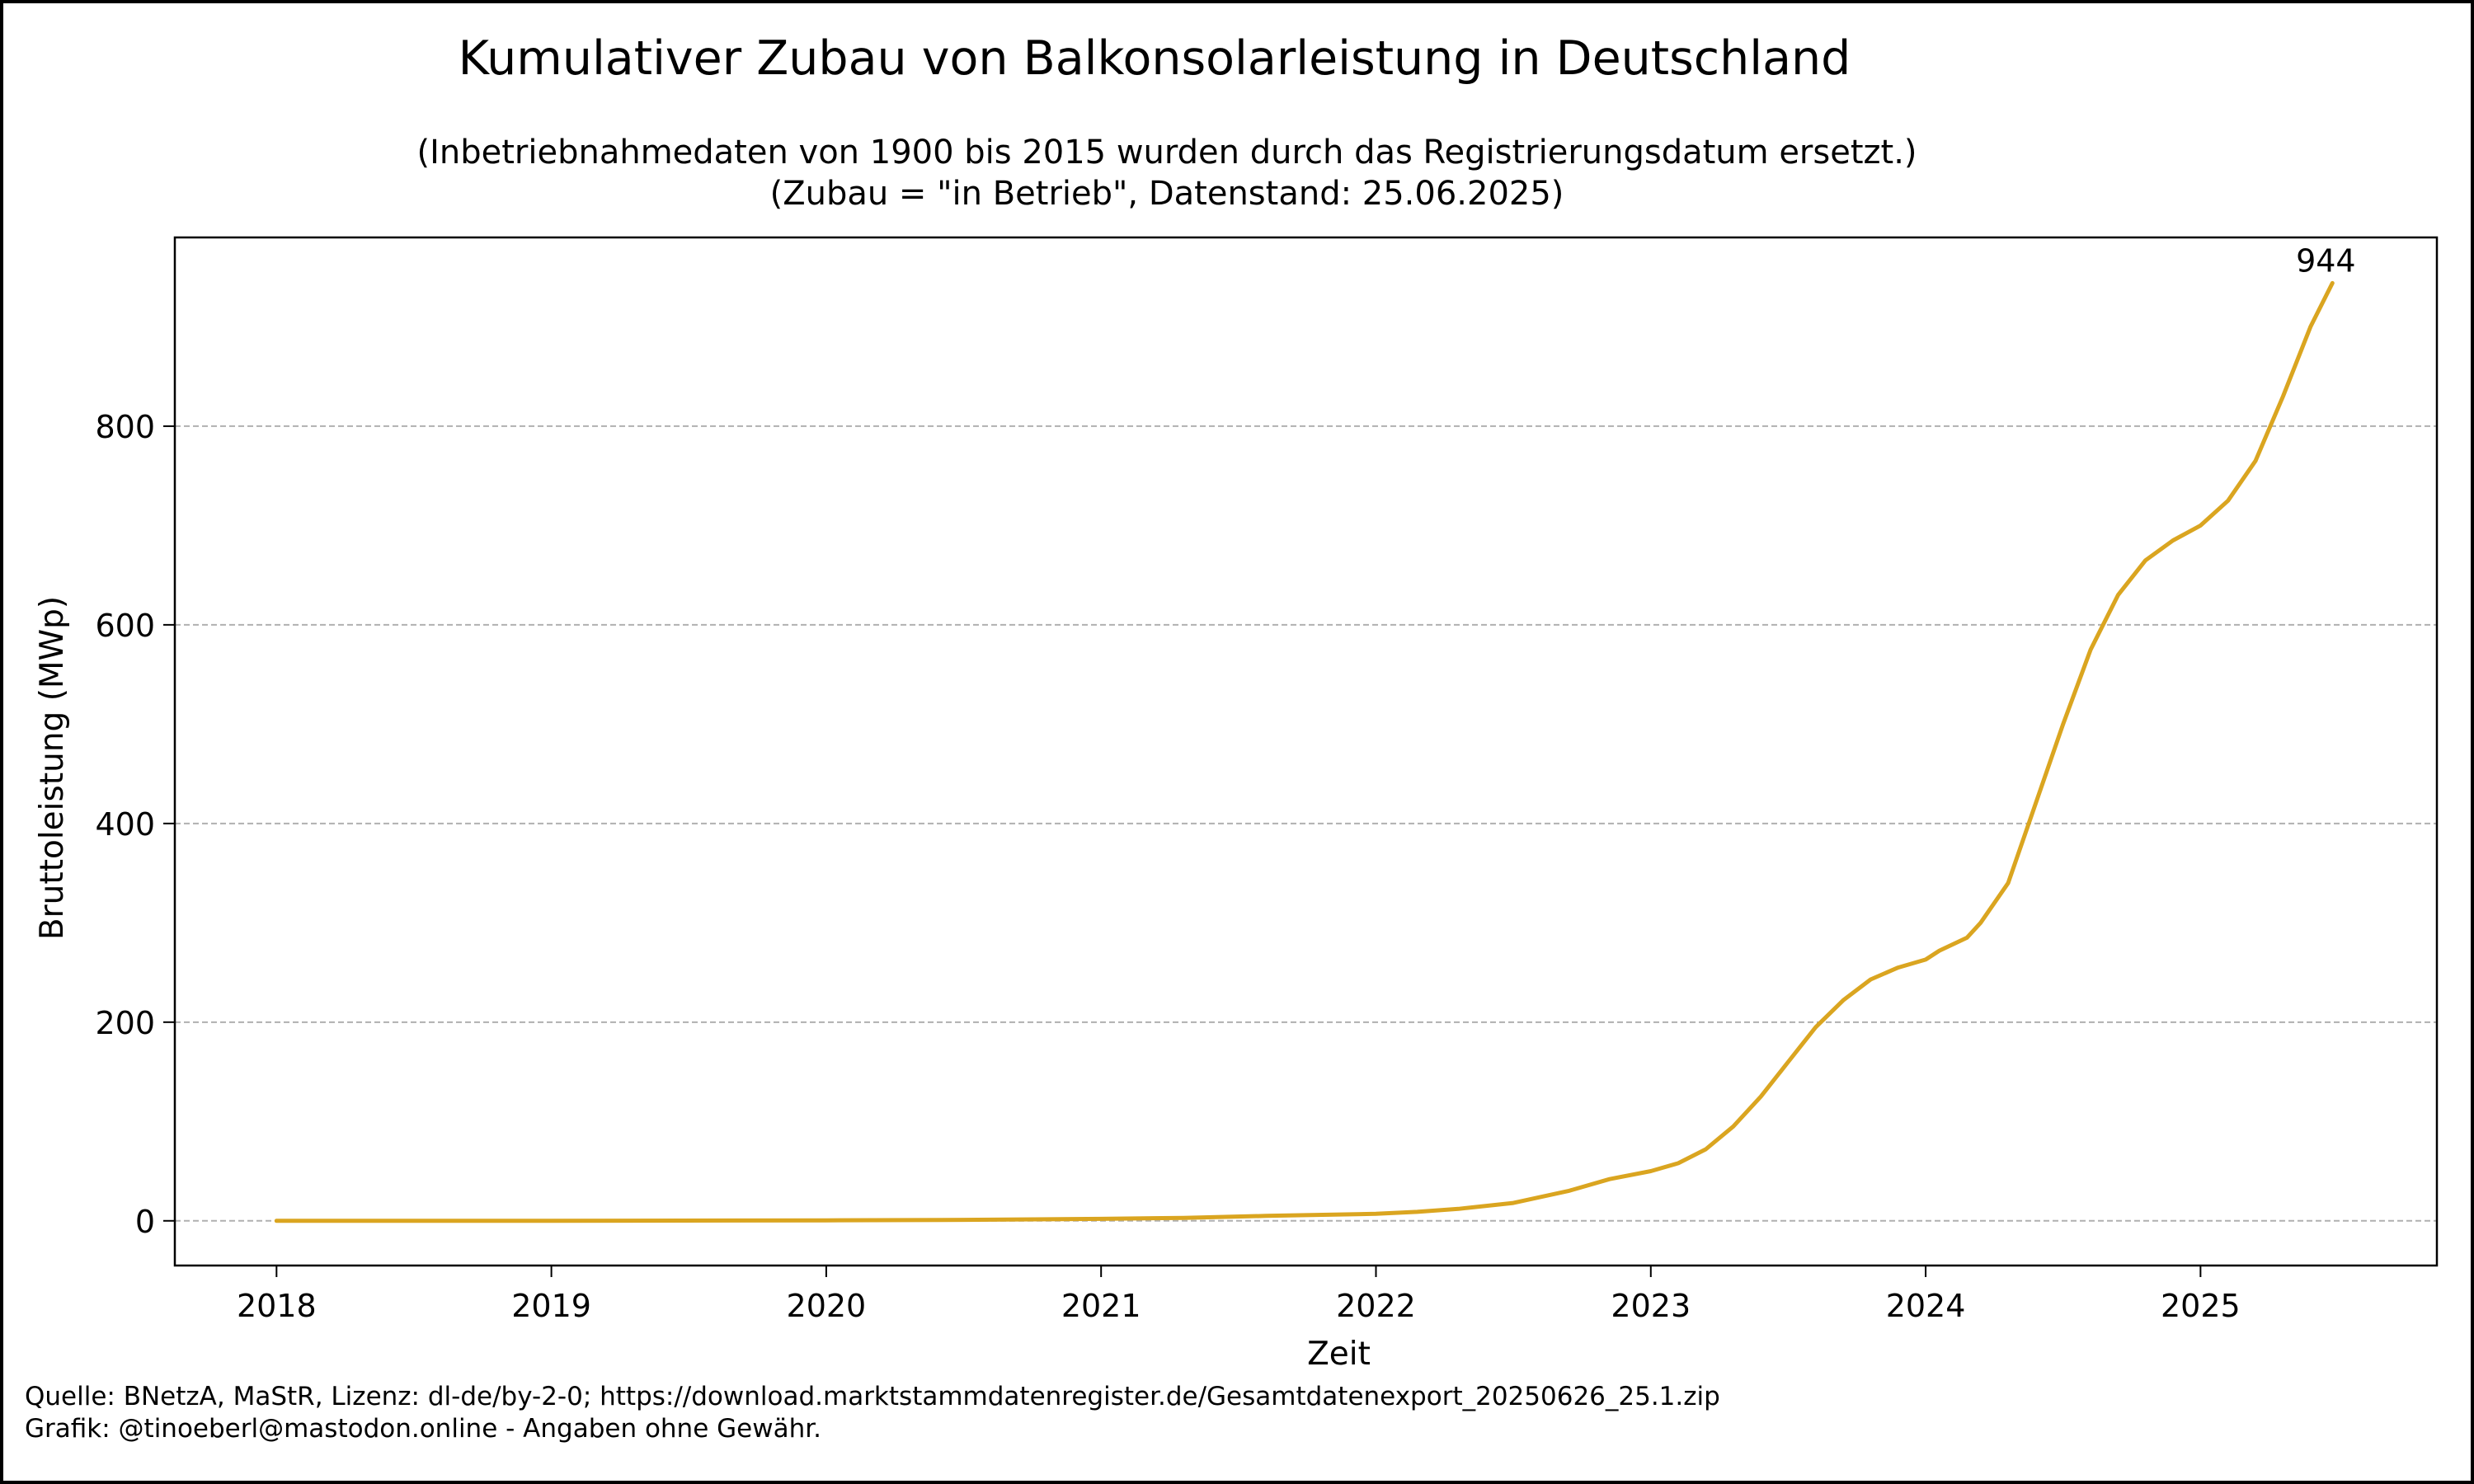 This screenshot has width=2474, height=1484. I want to click on y-tick-label: 400, so click(125, 824).